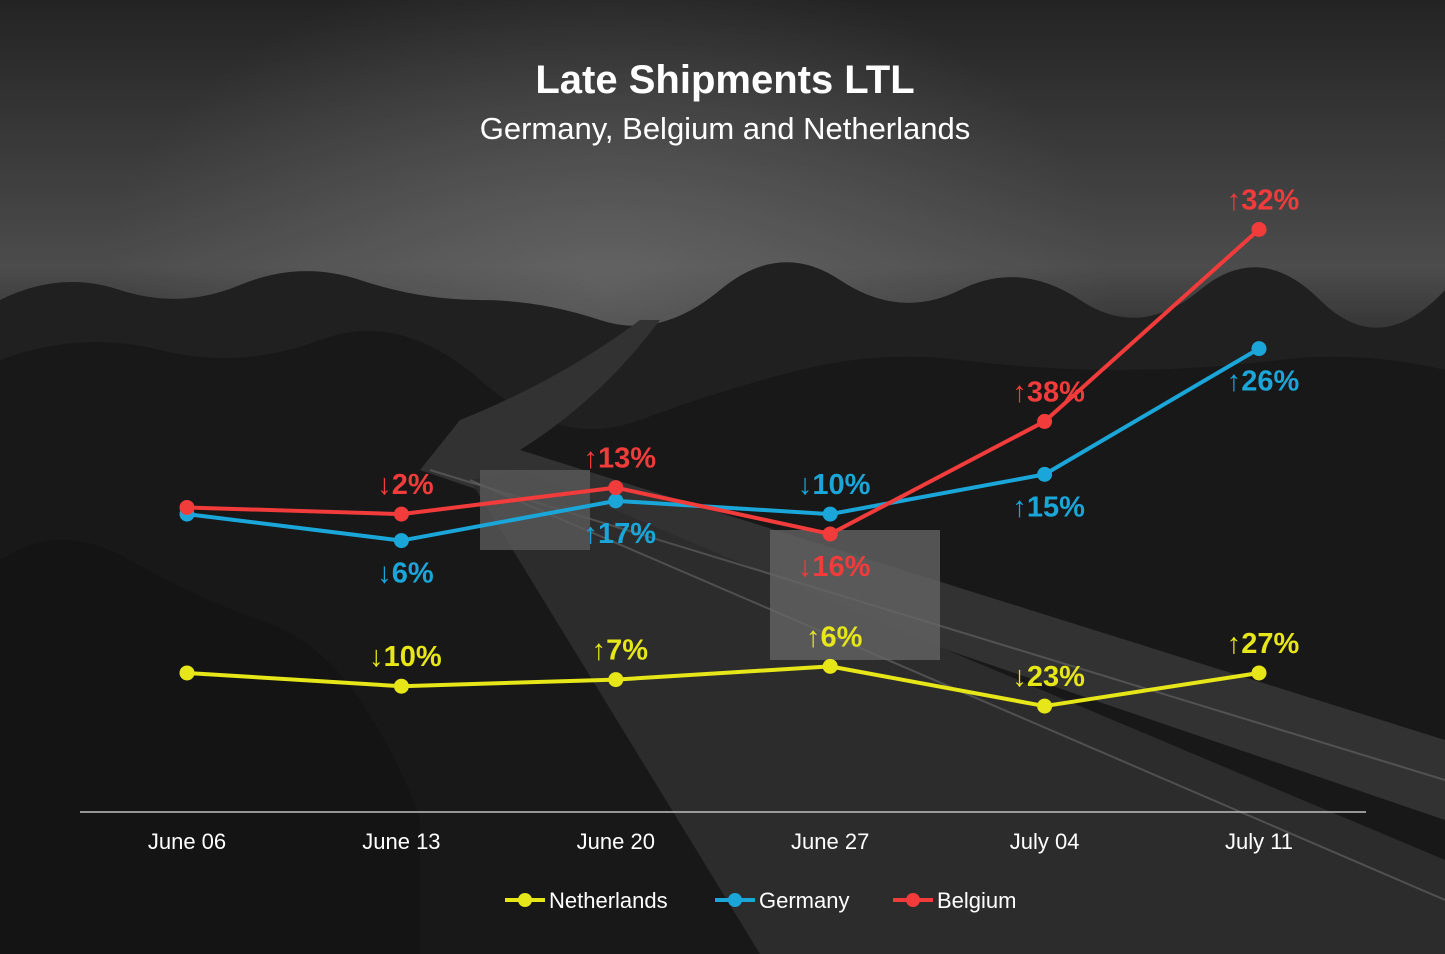 The image size is (1445, 954). Describe the element at coordinates (620, 534) in the screenshot. I see `data-label: ↑17%` at that location.